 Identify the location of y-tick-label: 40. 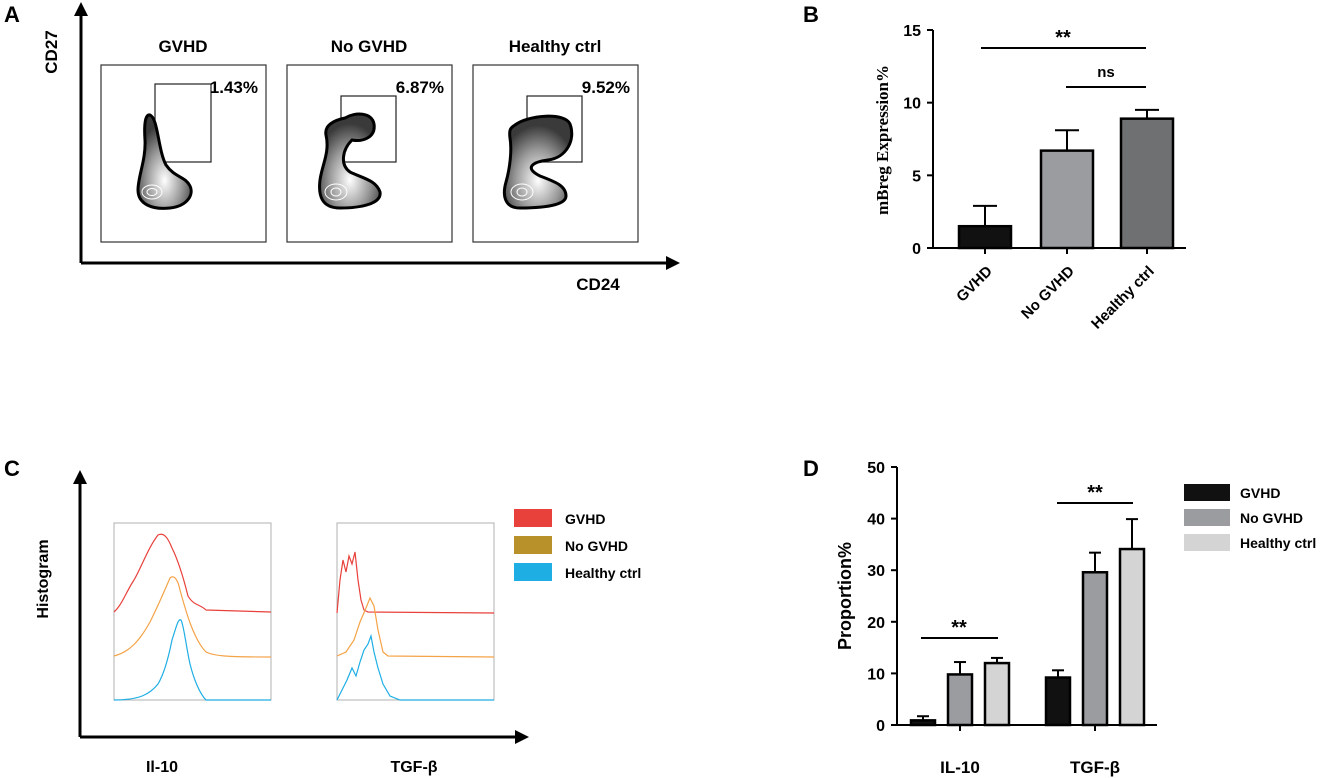
(876, 520).